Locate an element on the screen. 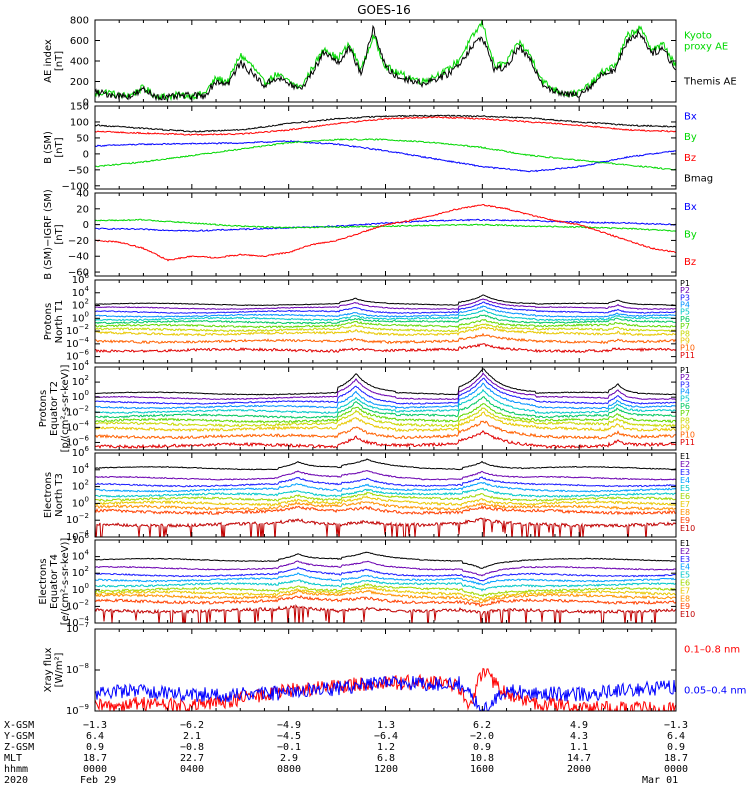  footer-label-Z-GSM: Z-GSM is located at coordinates (19, 747).